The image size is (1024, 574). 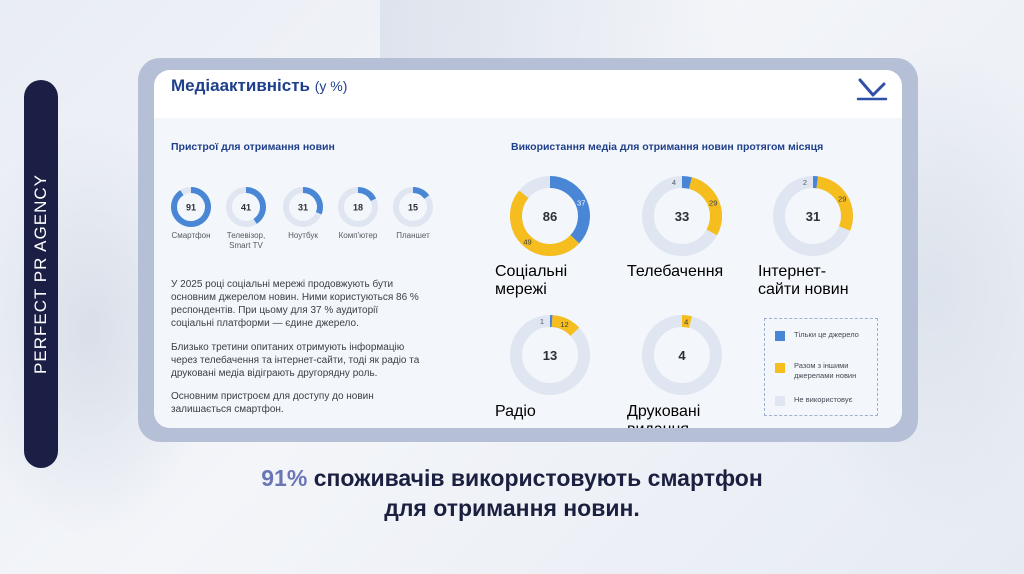 I want to click on media-donut-chart: 37 49 86, so click(x=550, y=216).